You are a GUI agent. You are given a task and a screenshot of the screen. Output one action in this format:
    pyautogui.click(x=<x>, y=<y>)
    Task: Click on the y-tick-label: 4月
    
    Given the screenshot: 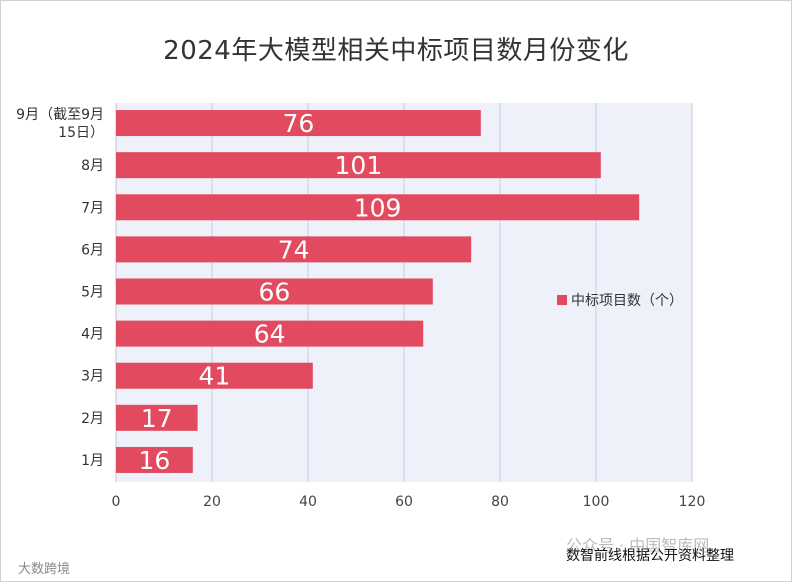 What is the action you would take?
    pyautogui.click(x=92, y=335)
    